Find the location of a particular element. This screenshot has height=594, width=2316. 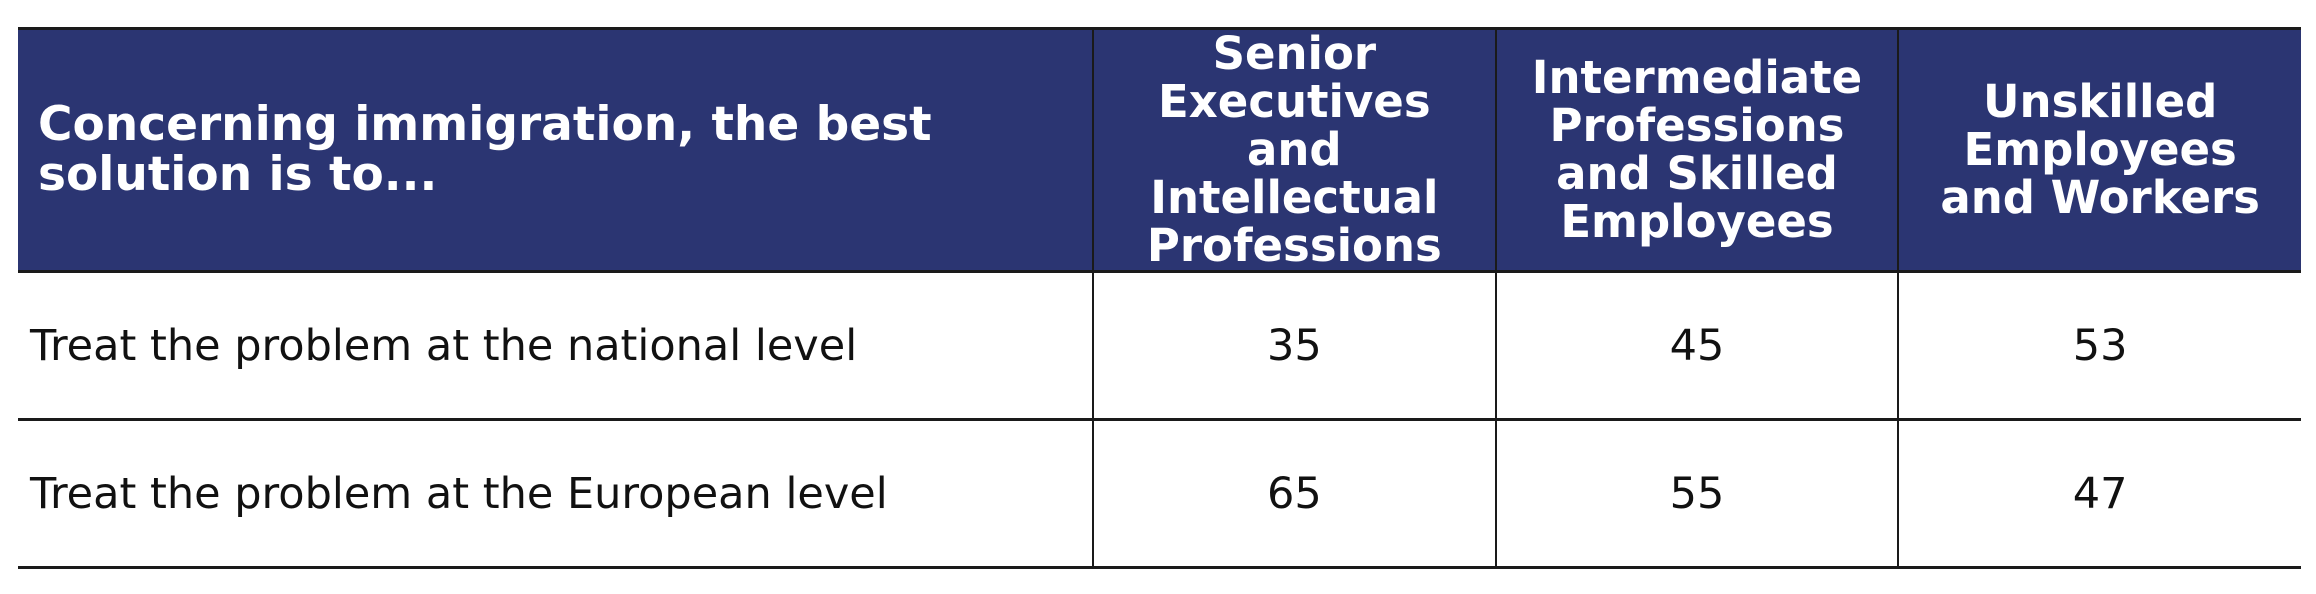

row-label: Treat the problem at the national level is located at coordinates (555, 346).